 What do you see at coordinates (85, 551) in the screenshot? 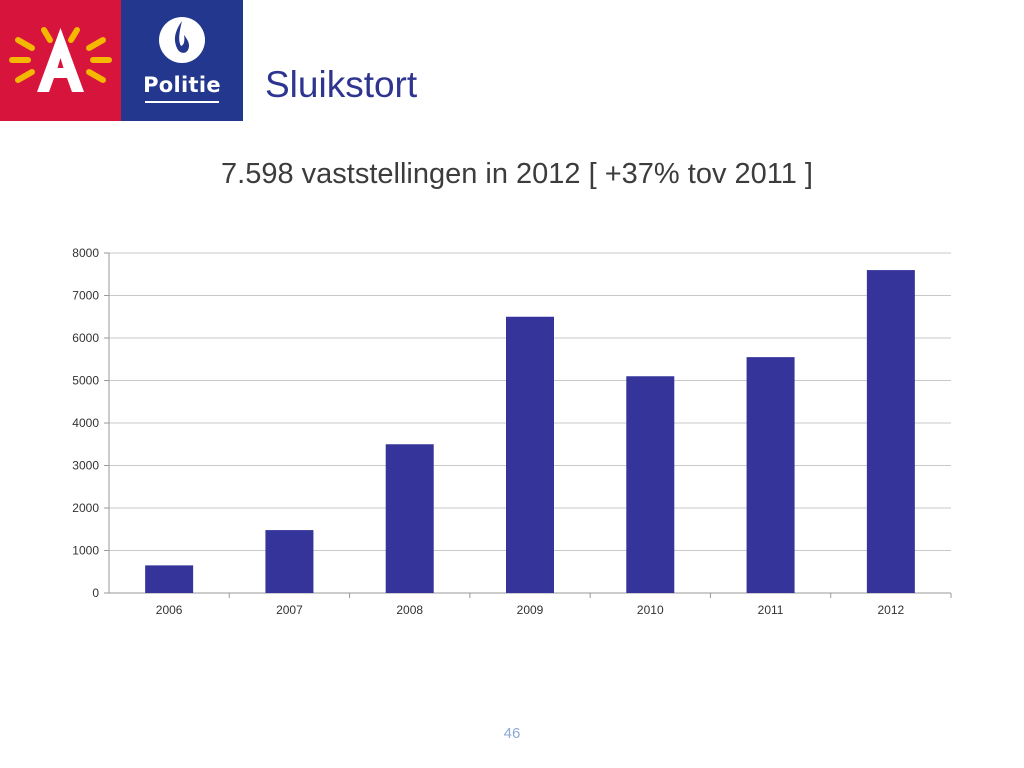
I see `y-tick-label: 1000` at bounding box center [85, 551].